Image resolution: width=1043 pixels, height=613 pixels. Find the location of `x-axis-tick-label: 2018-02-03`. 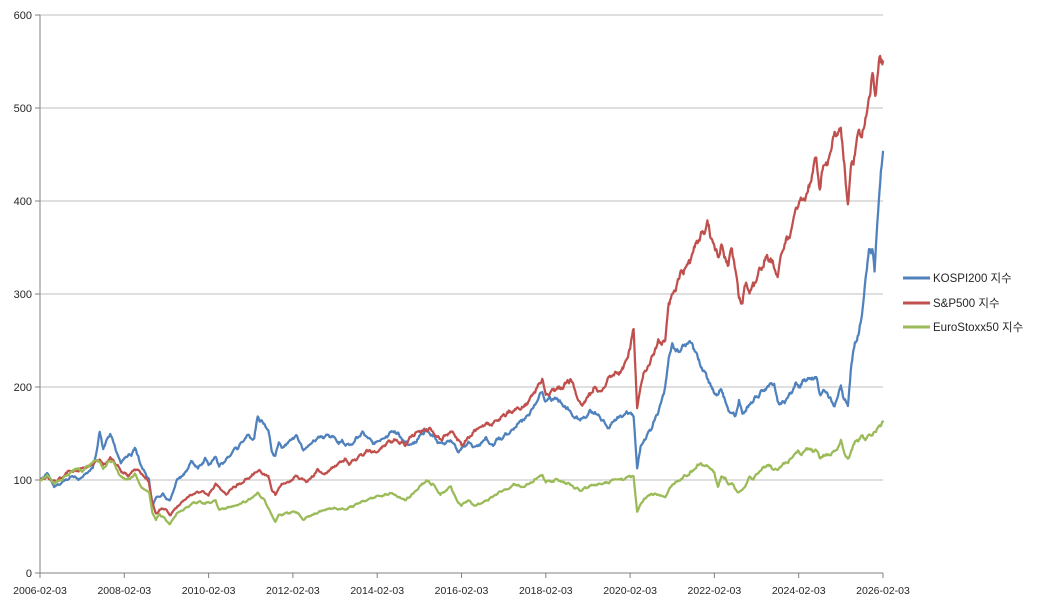

x-axis-tick-label: 2018-02-03 is located at coordinates (546, 591).